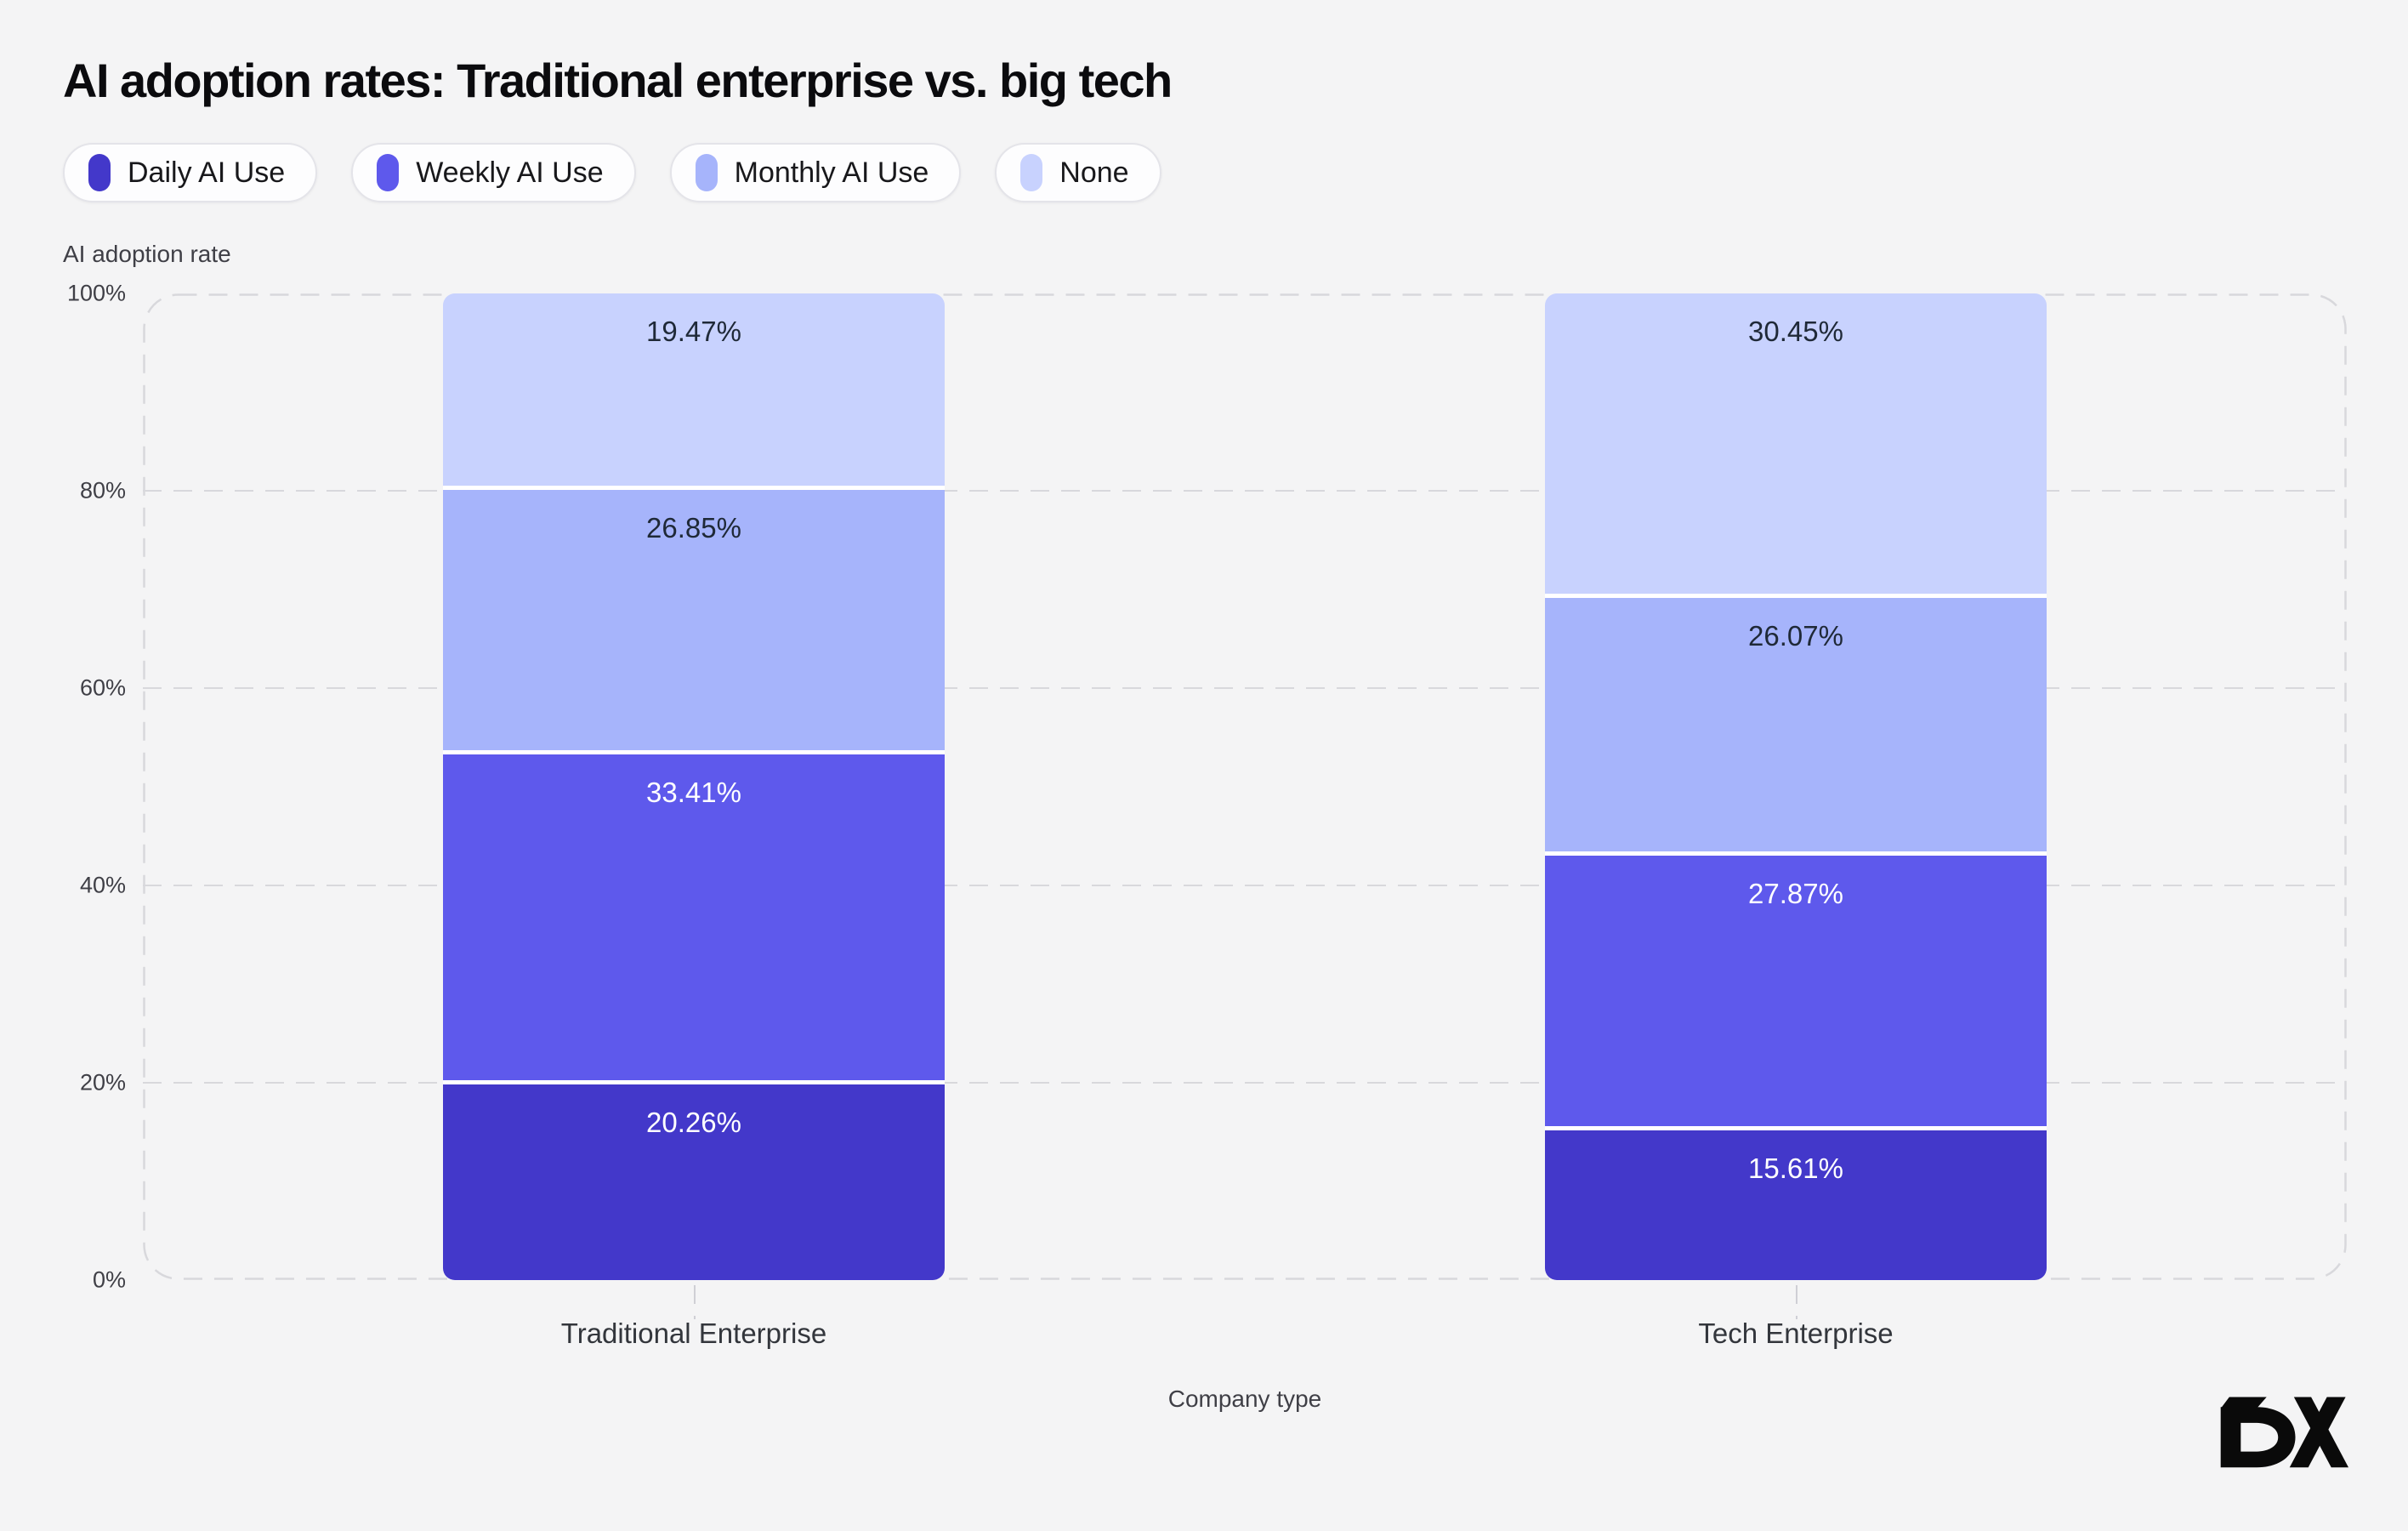  I want to click on segment-value-label: 26.07%, so click(1795, 636).